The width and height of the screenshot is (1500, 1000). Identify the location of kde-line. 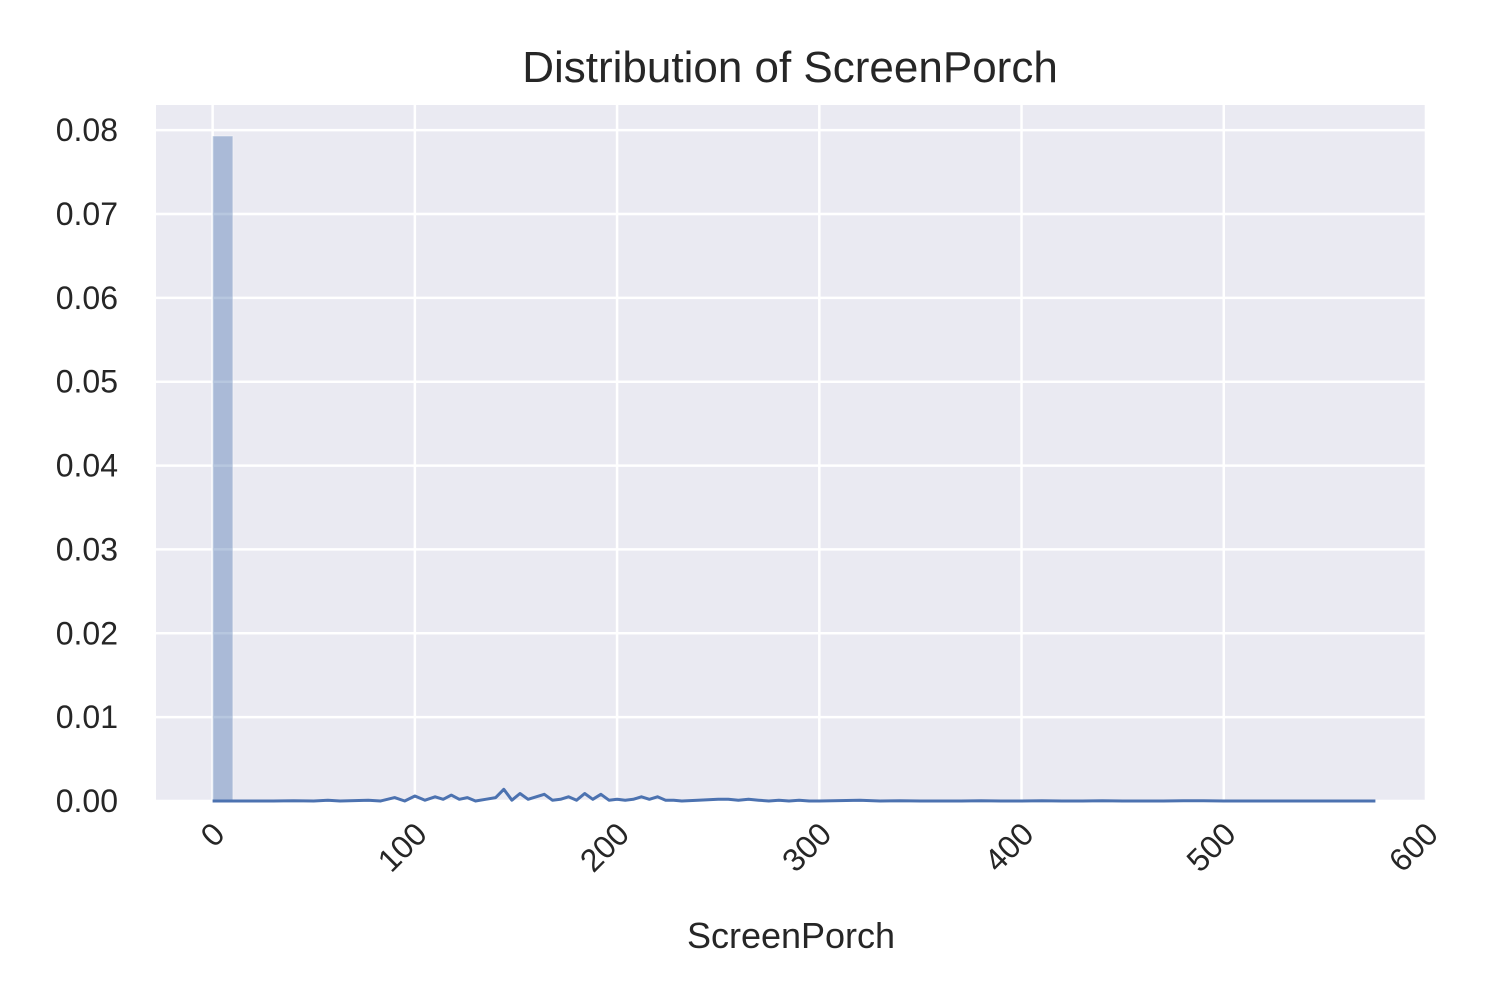
(794, 795).